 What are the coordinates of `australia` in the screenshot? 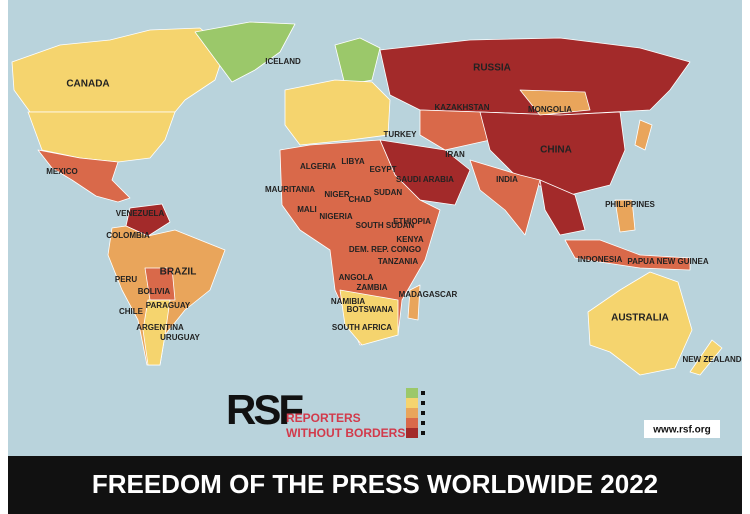 It's located at (640, 323).